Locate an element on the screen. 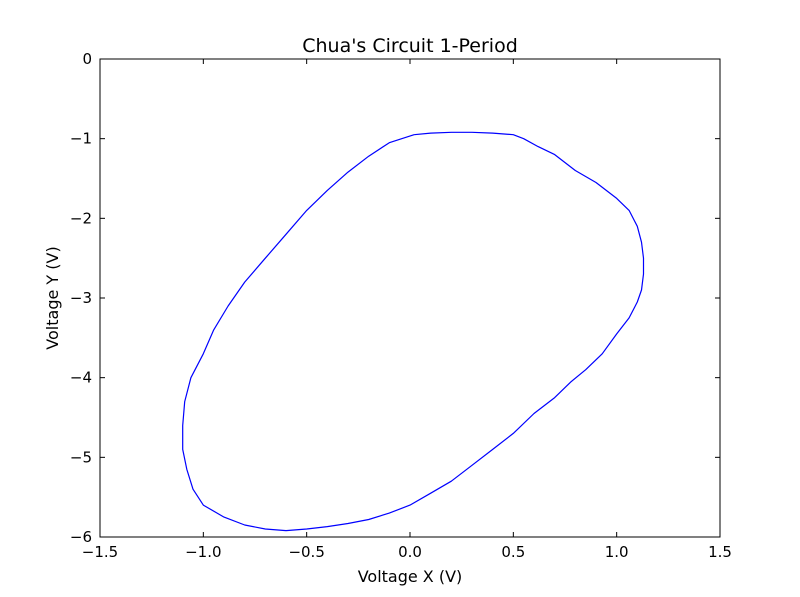  x-axis-label: Voltage X (V) is located at coordinates (410, 576).